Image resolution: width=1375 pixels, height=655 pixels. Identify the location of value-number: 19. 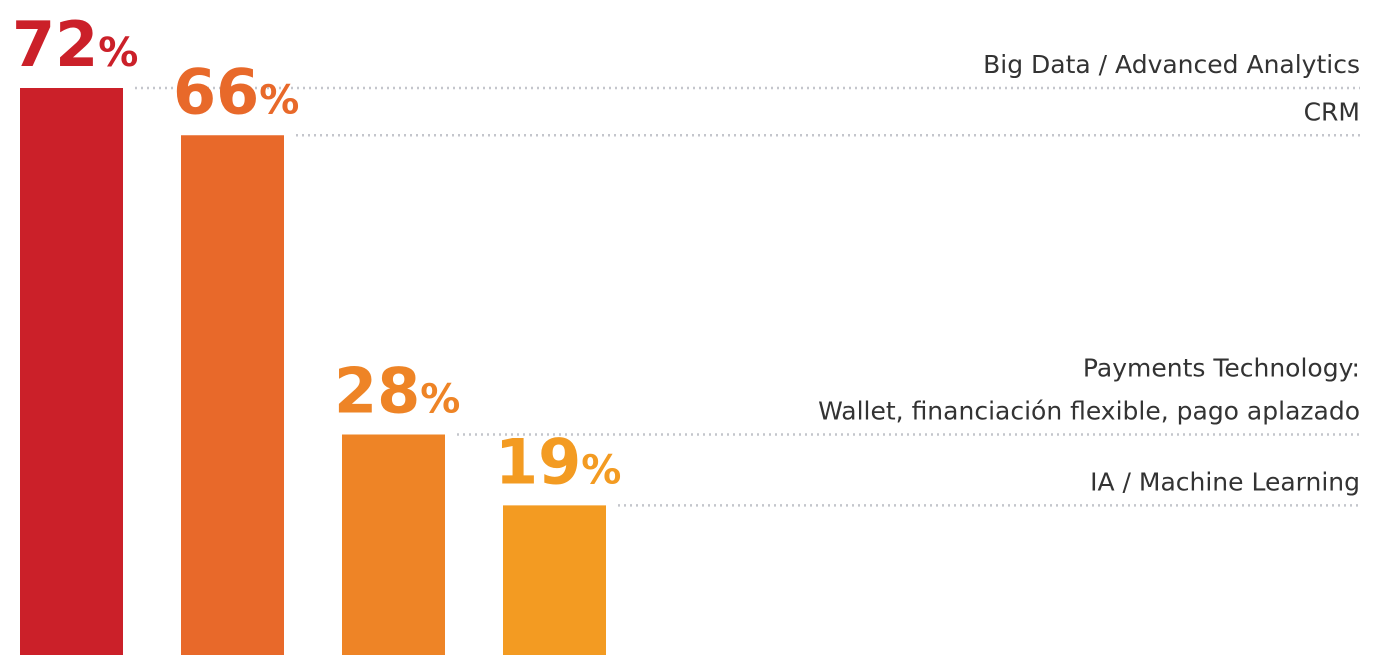
(538, 461).